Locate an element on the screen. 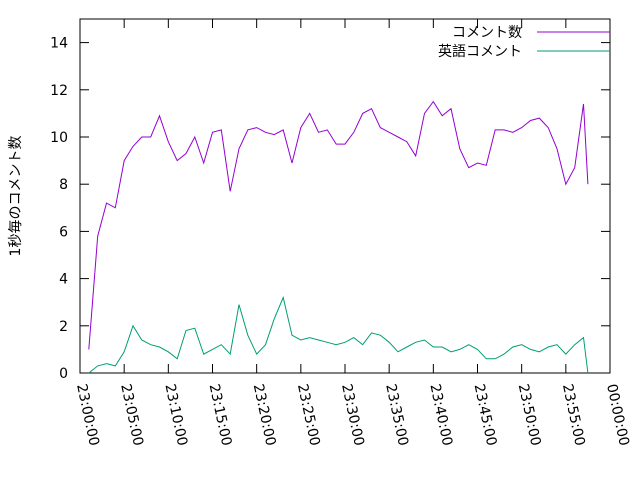 This screenshot has height=480, width=640. x-tick-label: 00:00:00 is located at coordinates (617, 415).